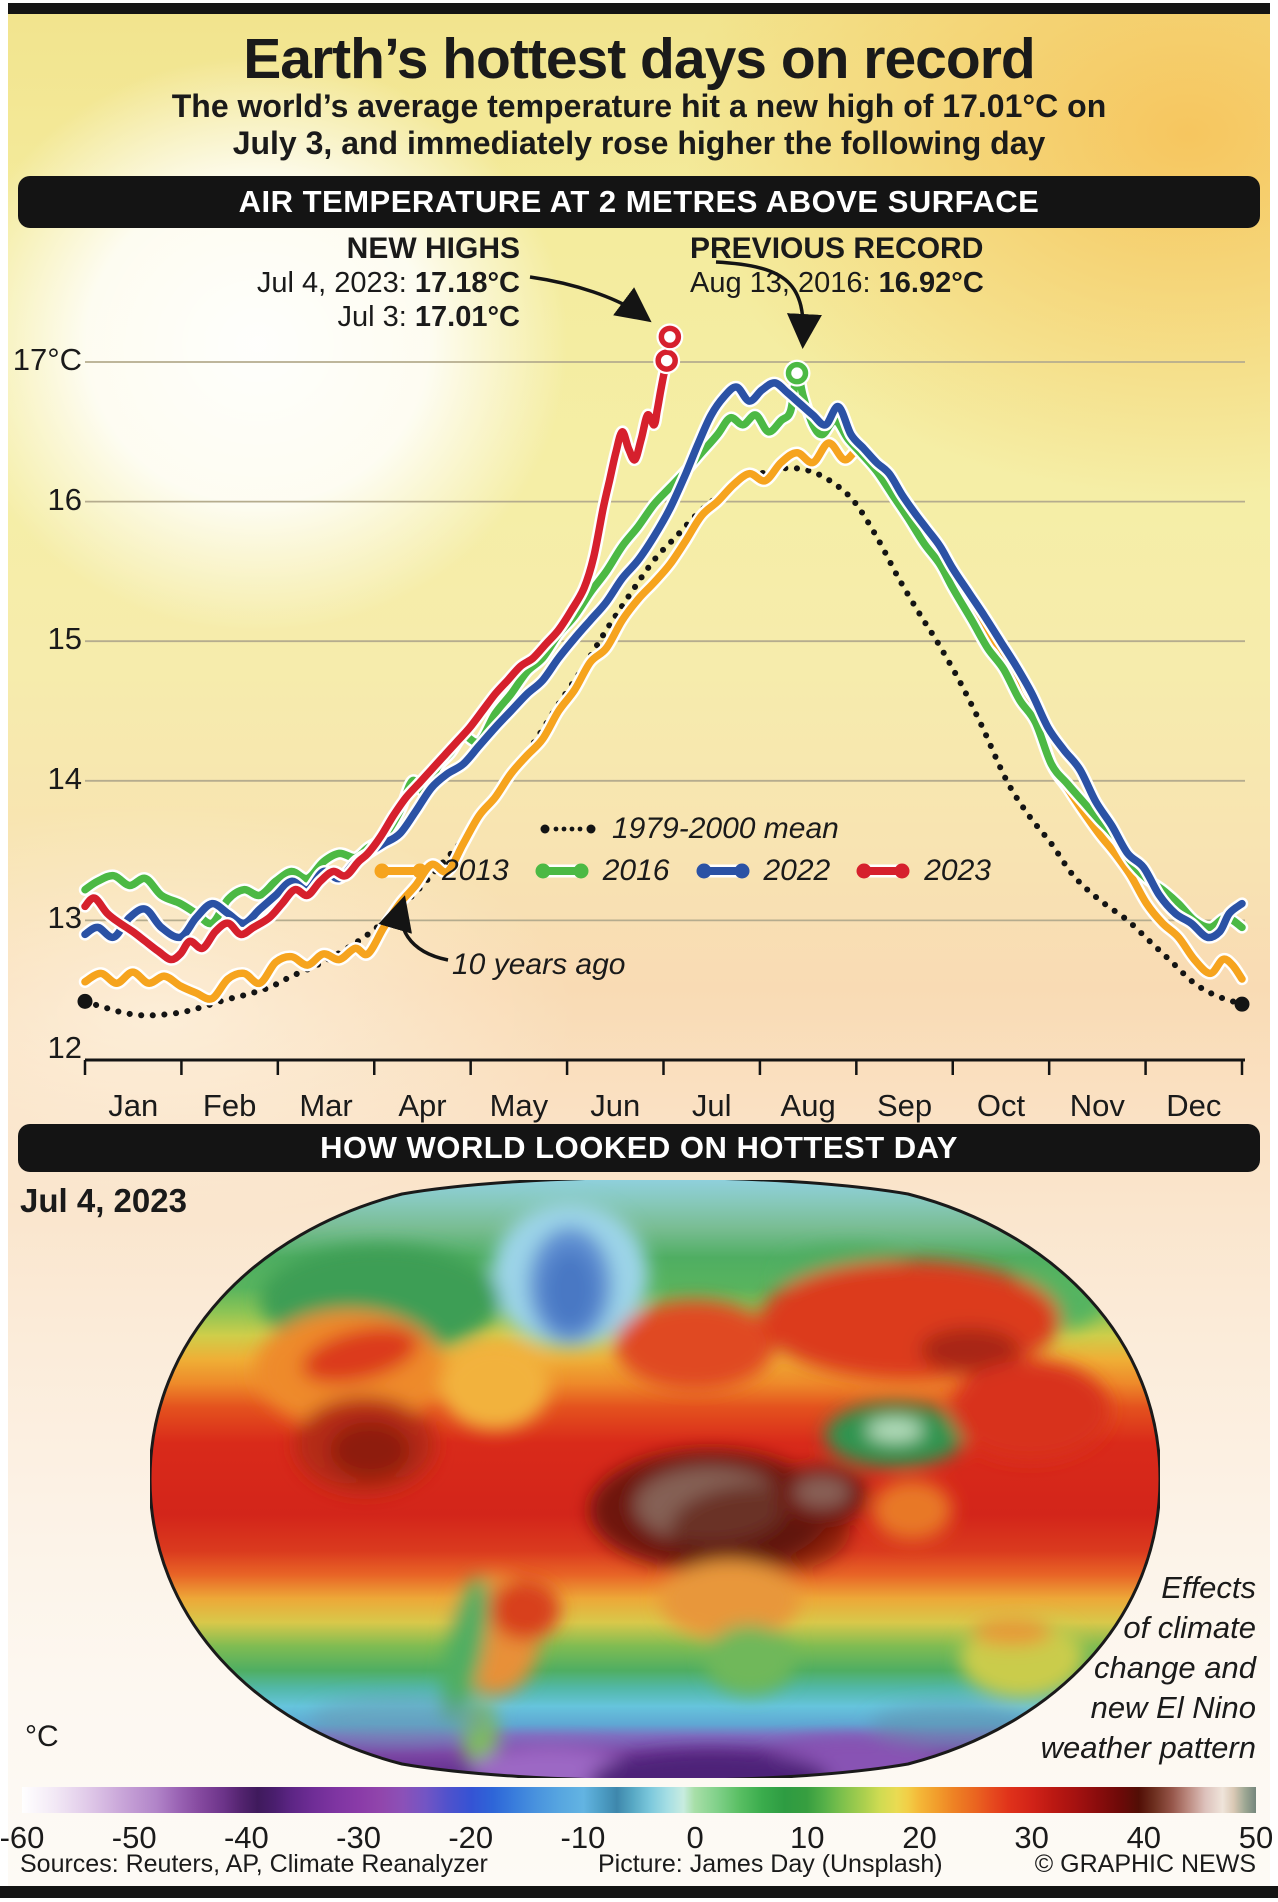  Describe the element at coordinates (590, 299) in the screenshot. I see `new-highs-arrow` at that location.